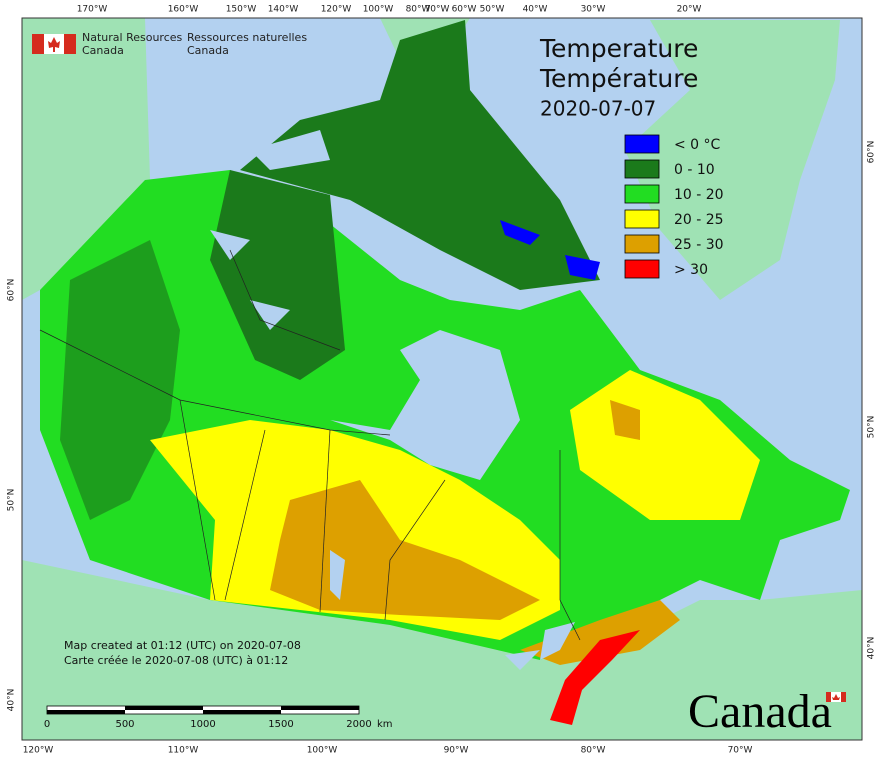  Describe the element at coordinates (358, 724) in the screenshot. I see `scale-bar-label: 2000` at that location.